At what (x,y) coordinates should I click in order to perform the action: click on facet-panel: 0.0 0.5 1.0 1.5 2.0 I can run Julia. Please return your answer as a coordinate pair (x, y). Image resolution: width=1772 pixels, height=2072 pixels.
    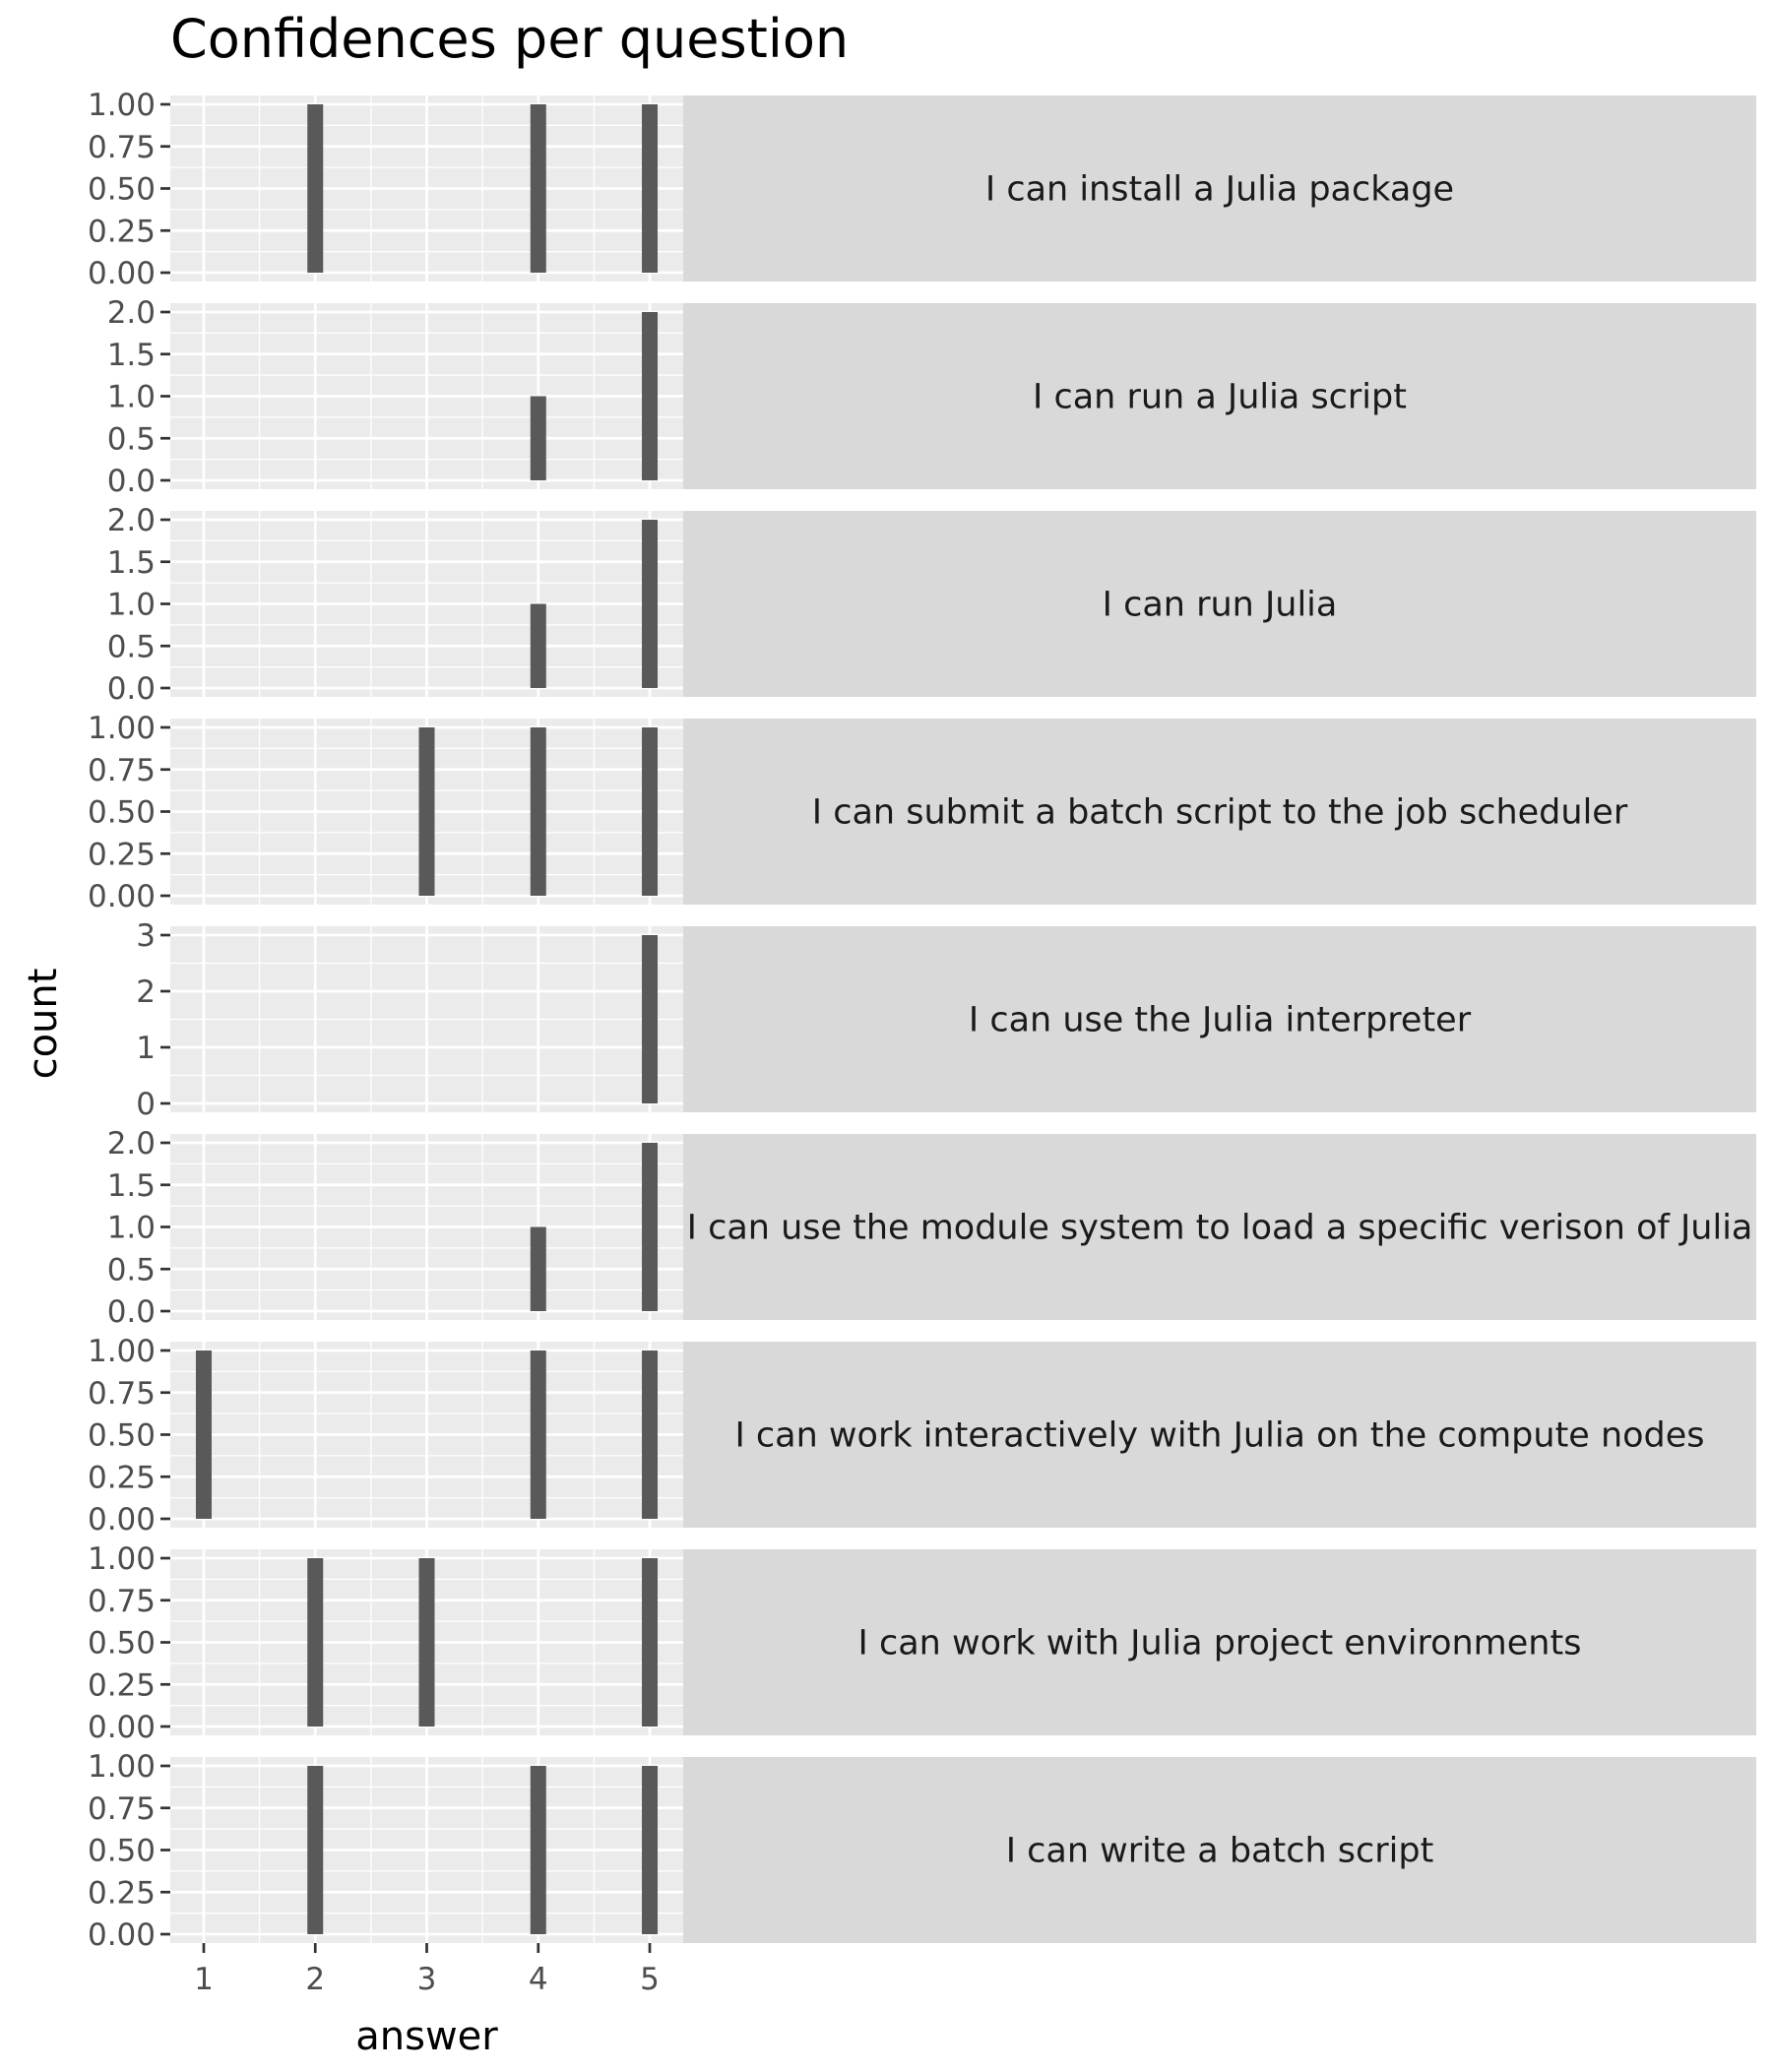
    Looking at the image, I should click on (931, 605).